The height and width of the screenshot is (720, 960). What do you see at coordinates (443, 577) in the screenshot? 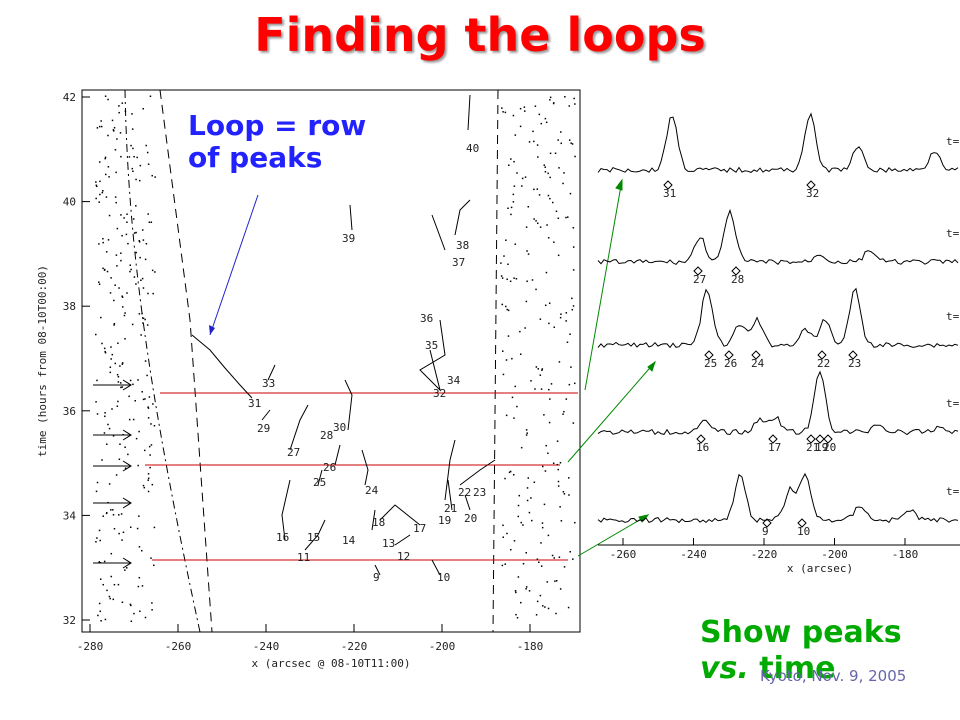
I see `track-label: 10` at bounding box center [443, 577].